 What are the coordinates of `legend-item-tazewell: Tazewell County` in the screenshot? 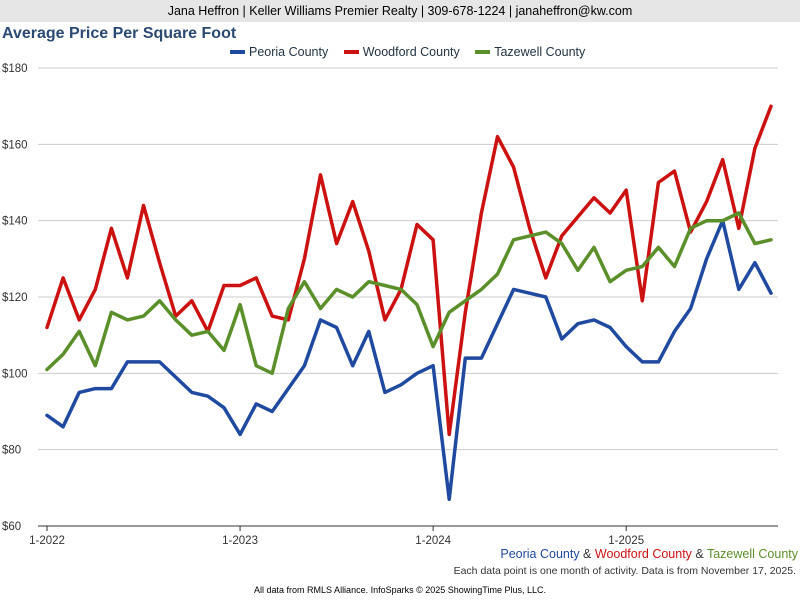 It's located at (530, 52).